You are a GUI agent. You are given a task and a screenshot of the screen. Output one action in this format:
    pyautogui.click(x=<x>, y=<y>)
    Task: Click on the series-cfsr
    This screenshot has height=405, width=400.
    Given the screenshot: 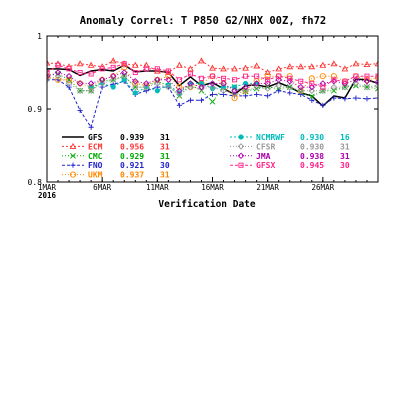 What is the action you would take?
    pyautogui.click(x=212, y=85)
    